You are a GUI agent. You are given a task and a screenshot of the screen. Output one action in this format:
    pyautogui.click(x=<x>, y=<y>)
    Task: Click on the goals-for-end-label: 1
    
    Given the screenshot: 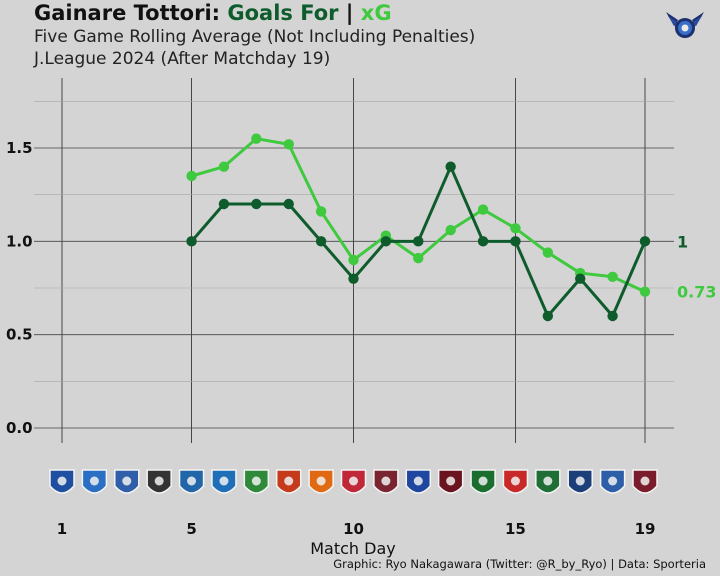 What is the action you would take?
    pyautogui.click(x=682, y=241)
    